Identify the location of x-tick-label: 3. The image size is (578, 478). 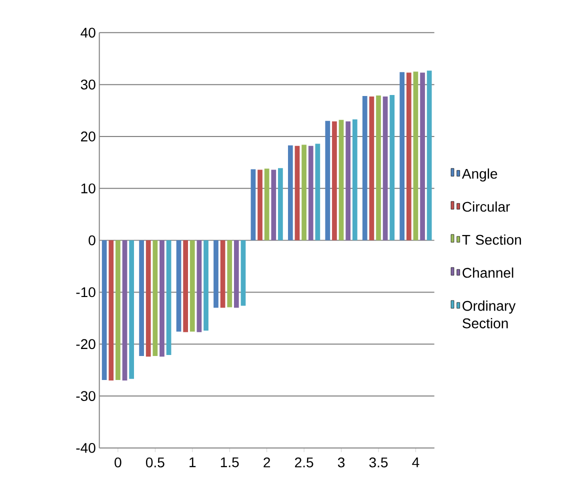
(341, 462).